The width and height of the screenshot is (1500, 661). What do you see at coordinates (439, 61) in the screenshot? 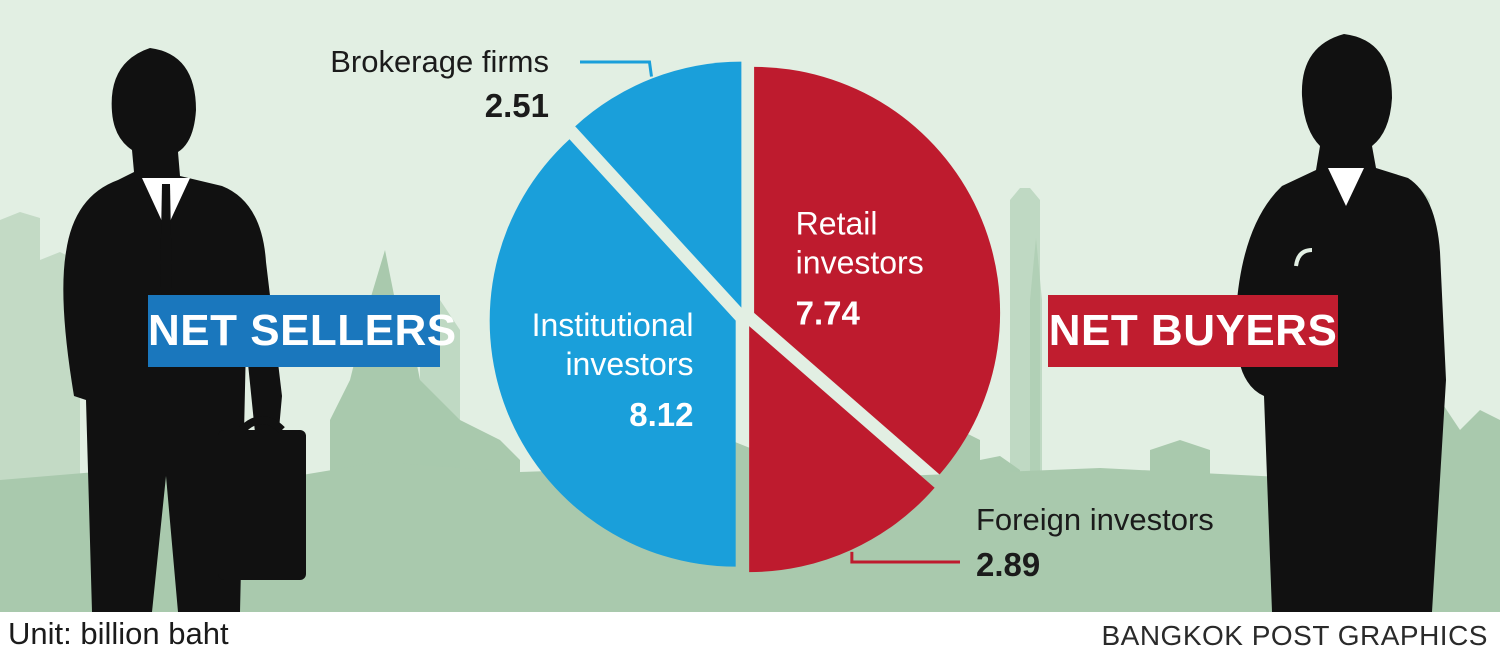
I see `callout-label-brokerage-firms: Brokerage firms` at bounding box center [439, 61].